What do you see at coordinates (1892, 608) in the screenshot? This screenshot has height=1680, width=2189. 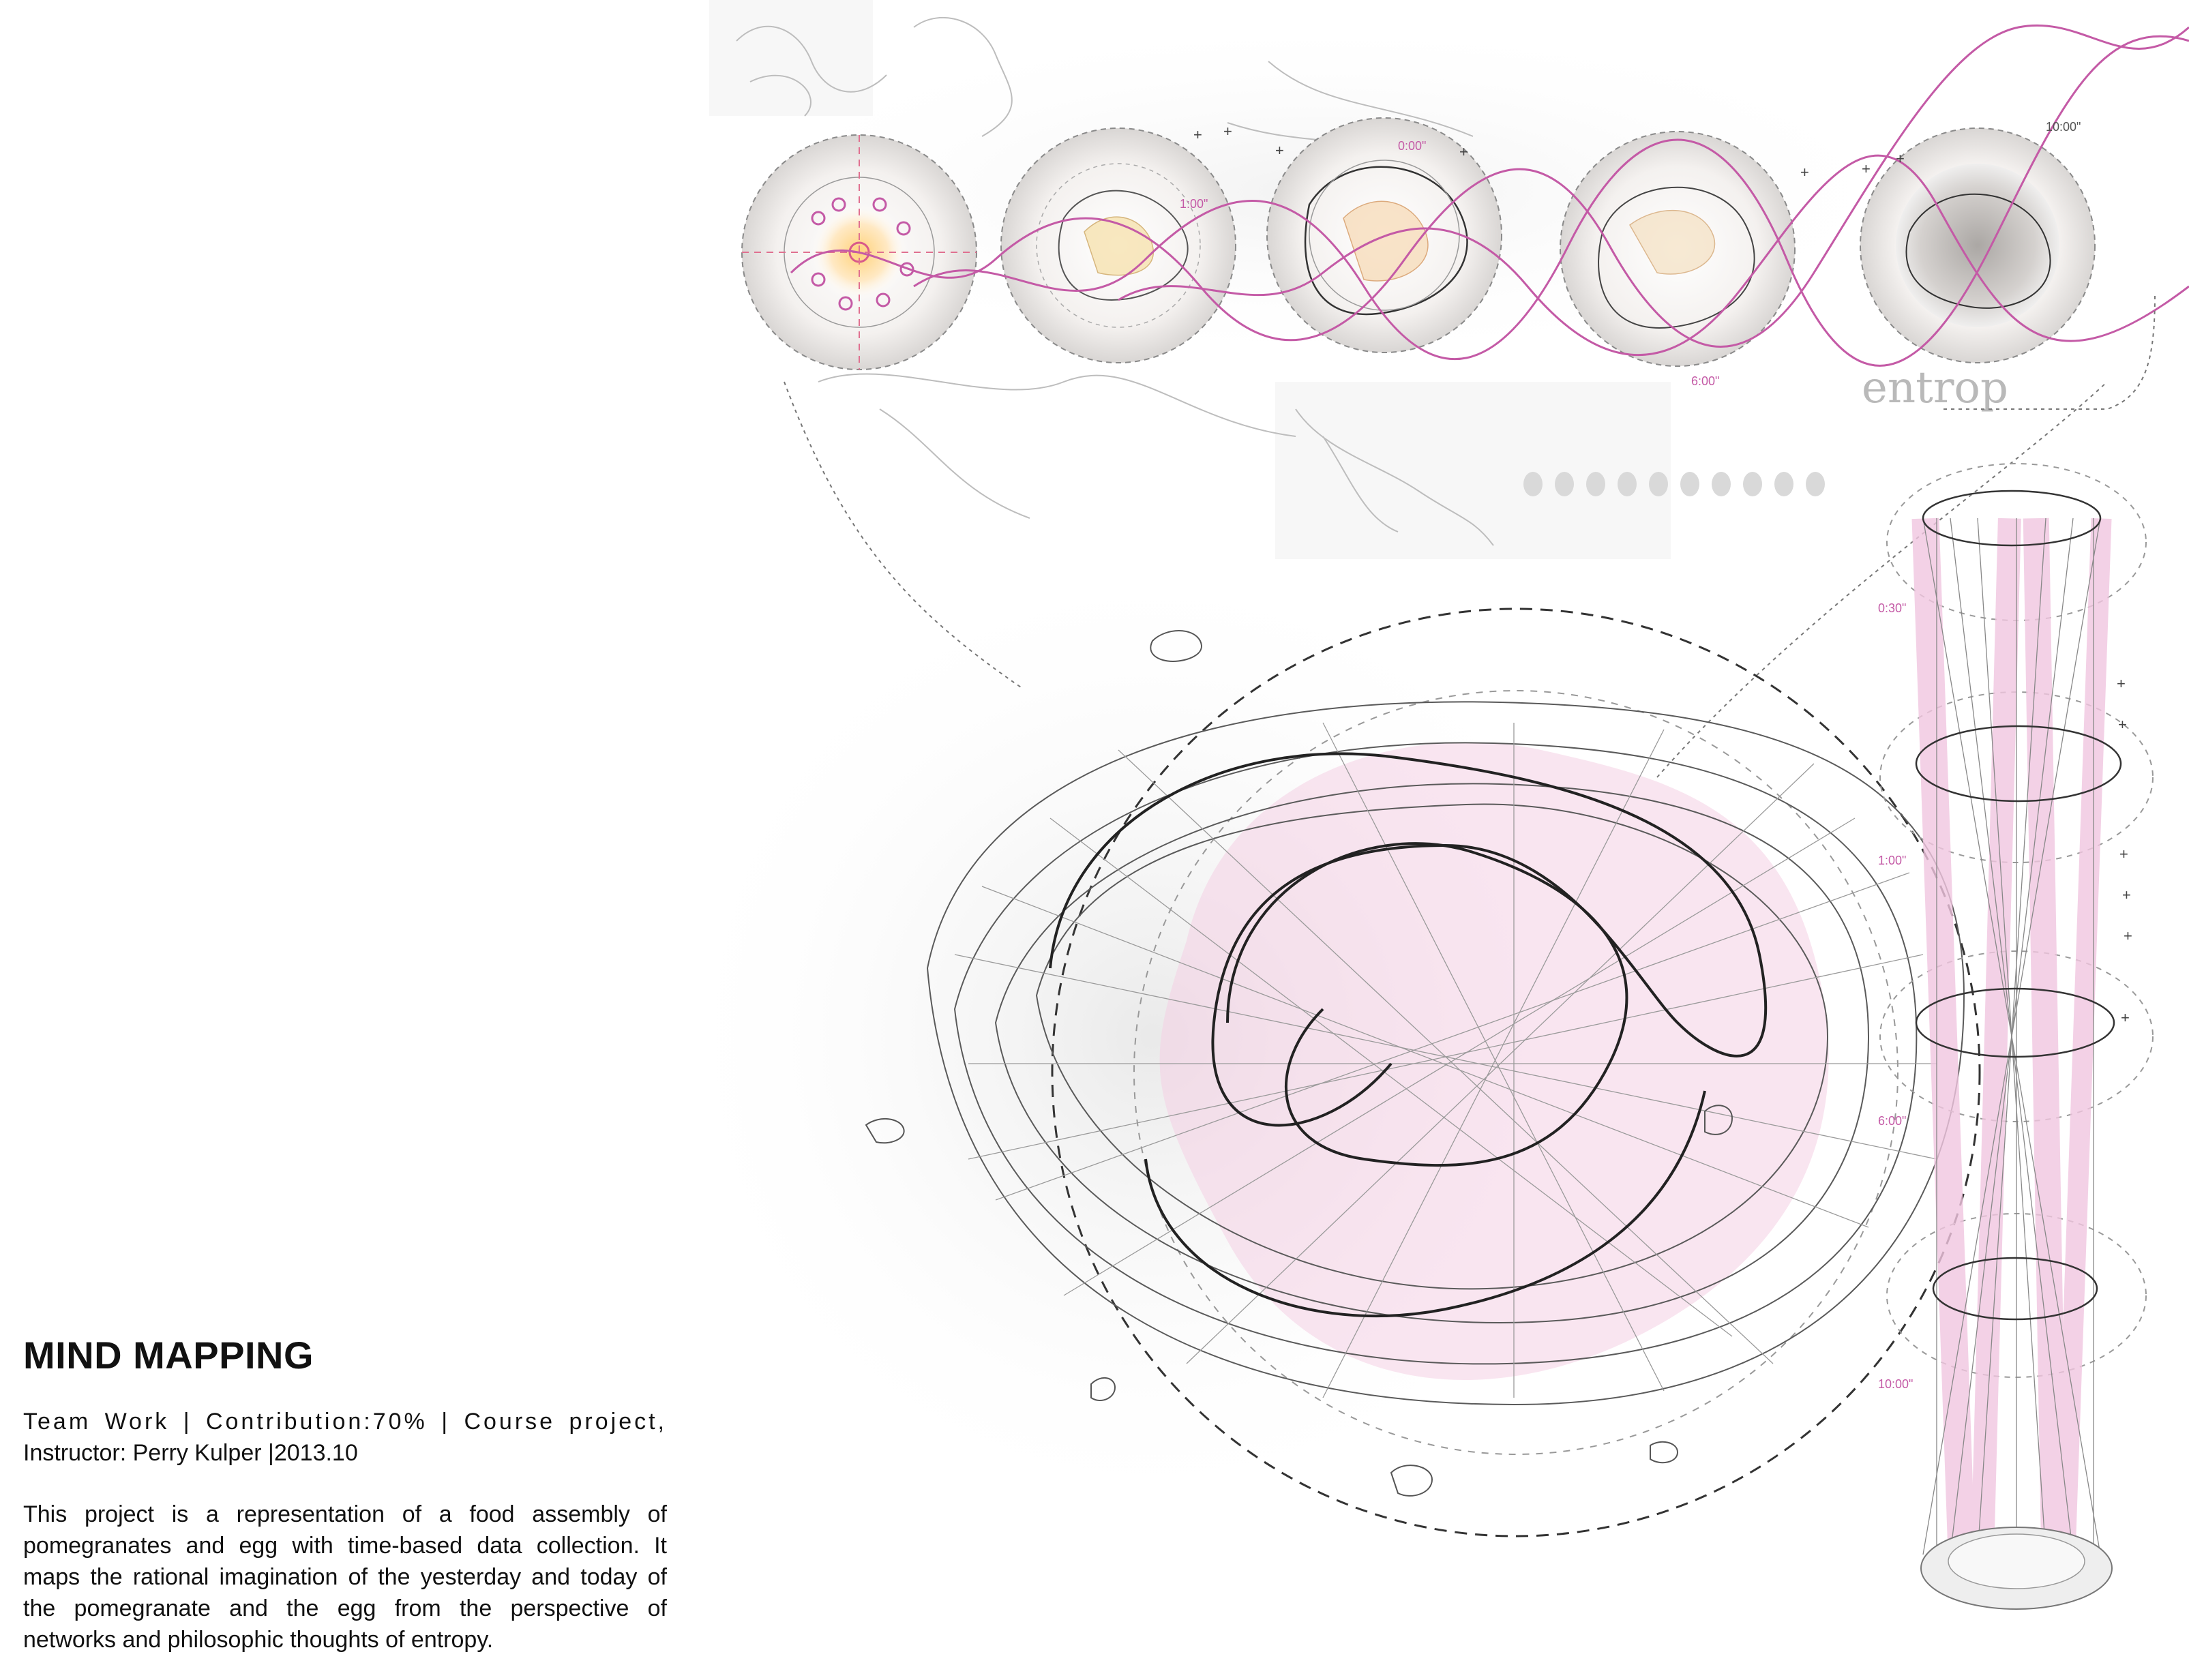 I see `tower-time-label-1: 0:30"` at bounding box center [1892, 608].